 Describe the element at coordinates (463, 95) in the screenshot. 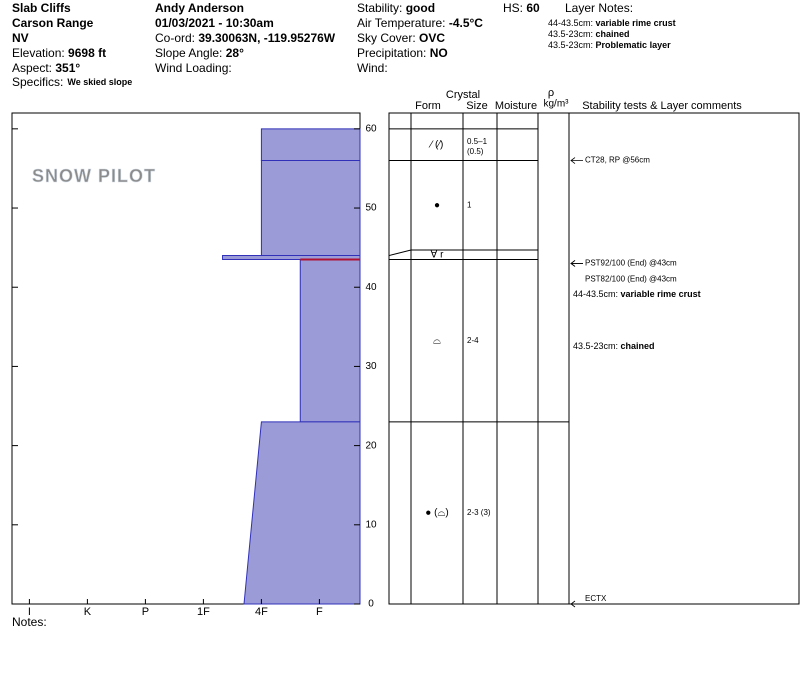

I see `column-header: Crystal` at that location.